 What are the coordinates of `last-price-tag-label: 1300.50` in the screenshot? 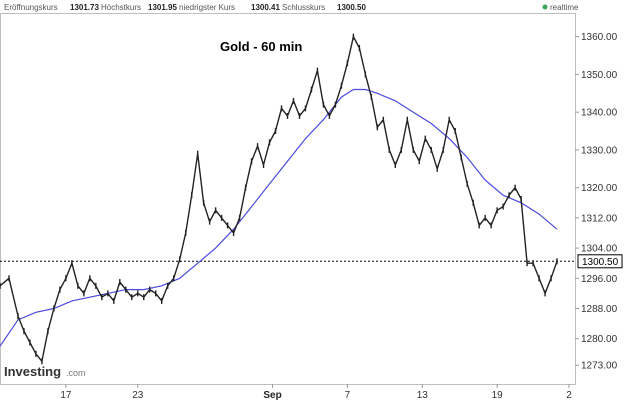 It's located at (600, 262).